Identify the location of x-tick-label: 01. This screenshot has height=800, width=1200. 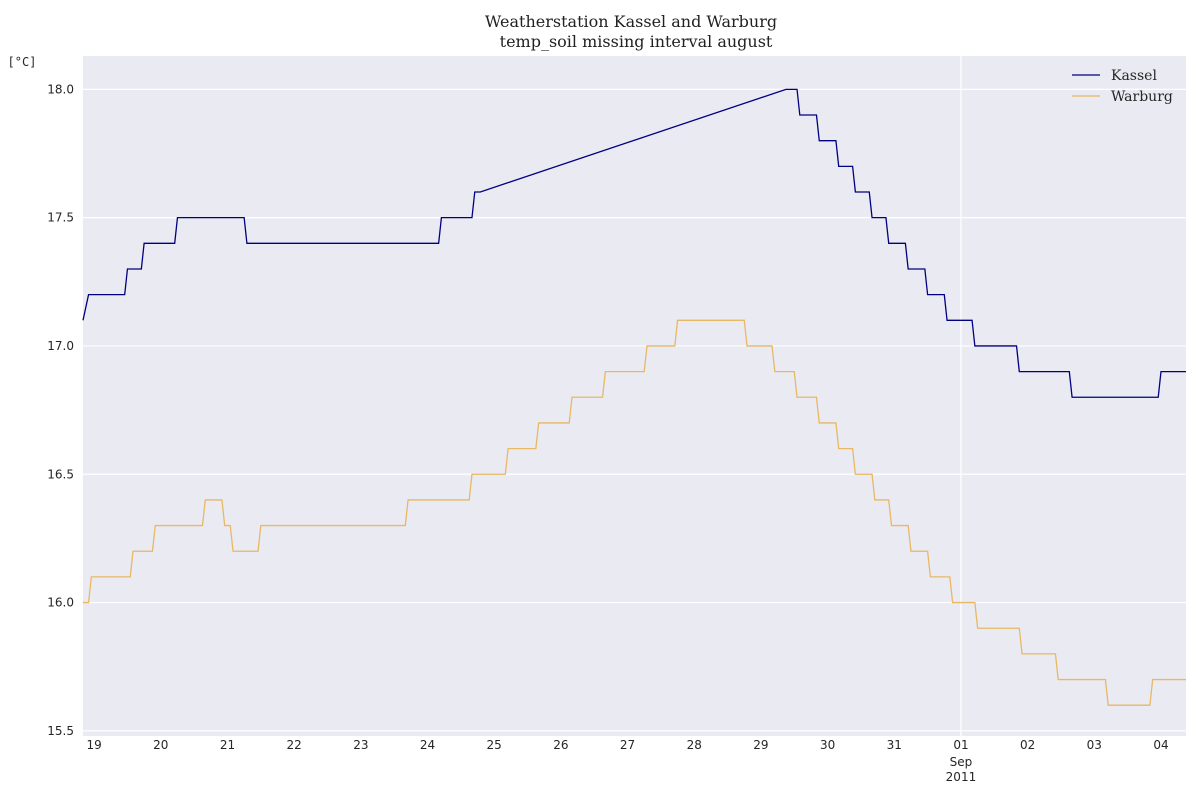
(960, 745).